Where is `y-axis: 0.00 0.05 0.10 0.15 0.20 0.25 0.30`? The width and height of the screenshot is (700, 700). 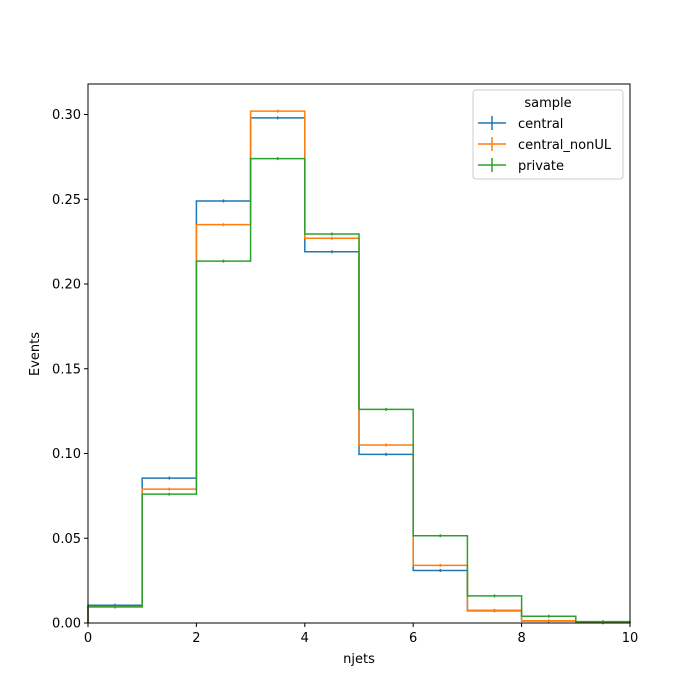
y-axis: 0.00 0.05 0.10 0.15 0.20 0.25 0.30 is located at coordinates (70, 370).